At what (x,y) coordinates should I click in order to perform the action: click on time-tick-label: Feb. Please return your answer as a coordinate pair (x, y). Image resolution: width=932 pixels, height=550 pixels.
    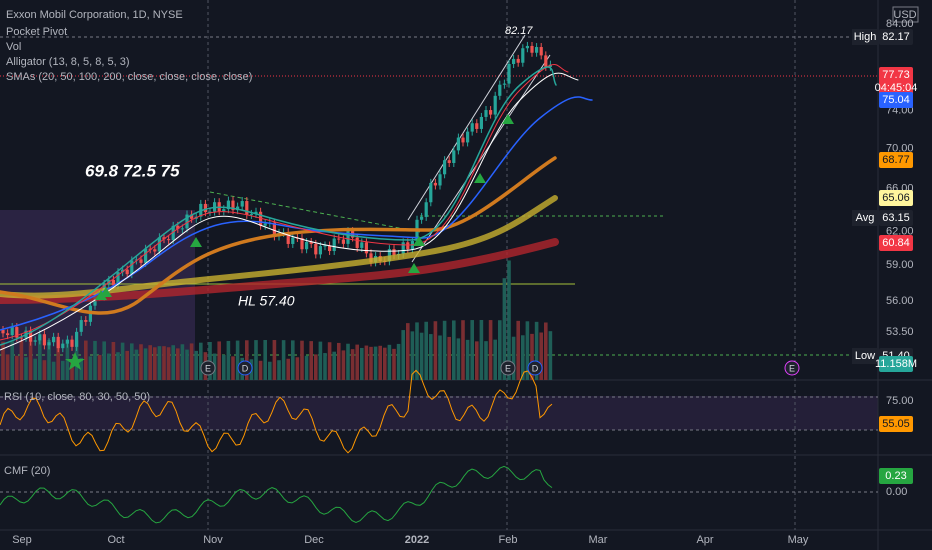
    Looking at the image, I should click on (508, 540).